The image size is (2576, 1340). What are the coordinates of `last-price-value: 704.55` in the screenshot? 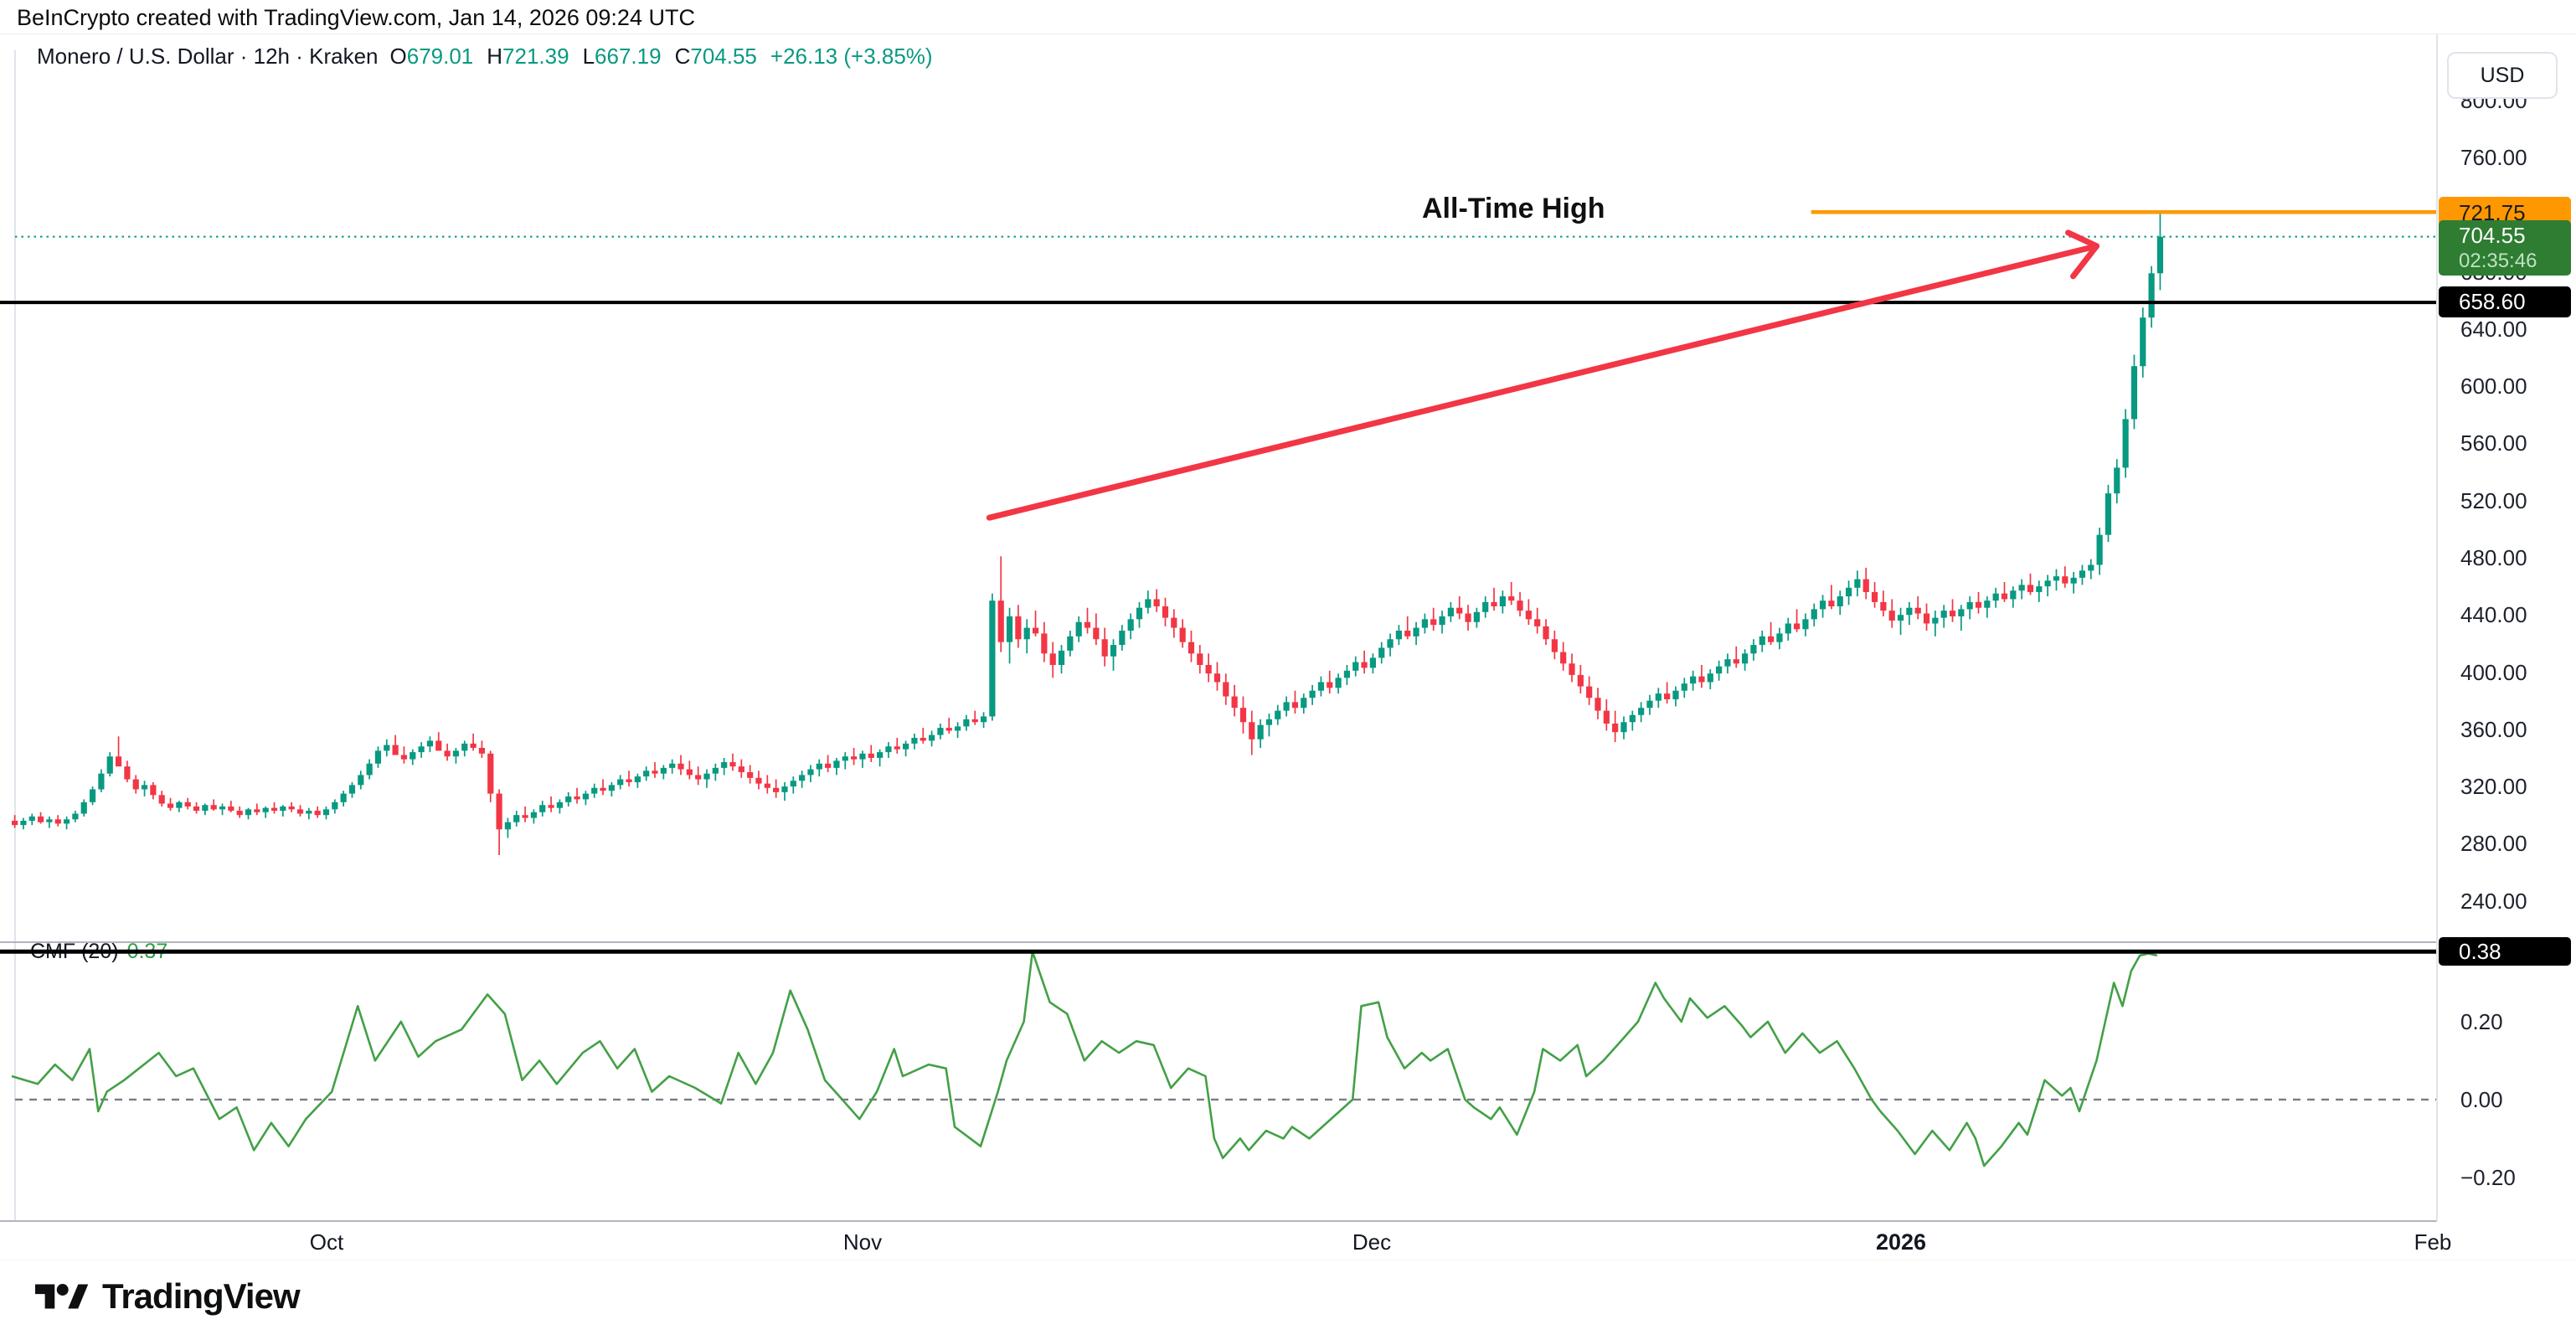 It's located at (2492, 235).